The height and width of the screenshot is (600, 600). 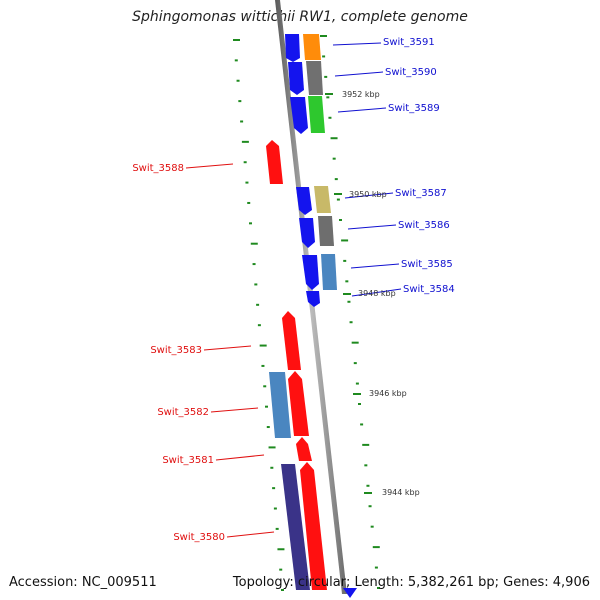 I want to click on gene-label-swit-3581: Swit_3581, so click(x=188, y=460).